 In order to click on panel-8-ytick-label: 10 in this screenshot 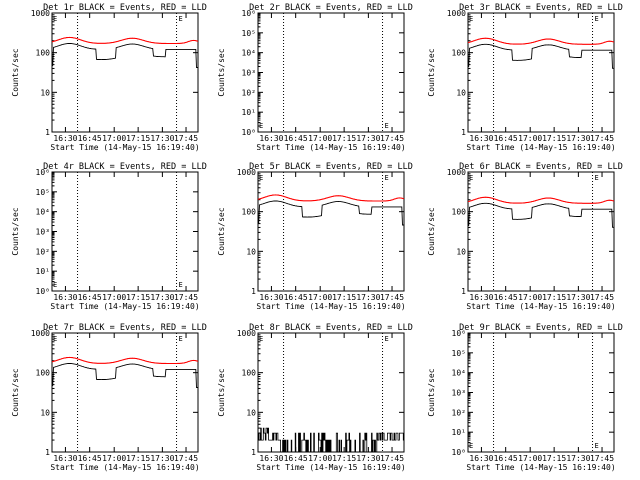, I will do `click(251, 412)`.